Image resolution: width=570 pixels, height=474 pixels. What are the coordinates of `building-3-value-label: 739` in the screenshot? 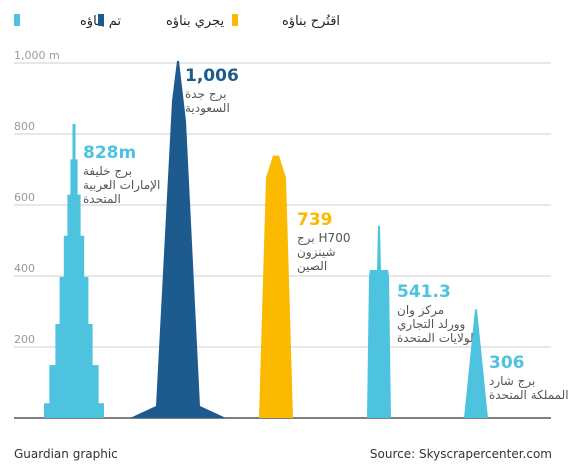 It's located at (315, 220).